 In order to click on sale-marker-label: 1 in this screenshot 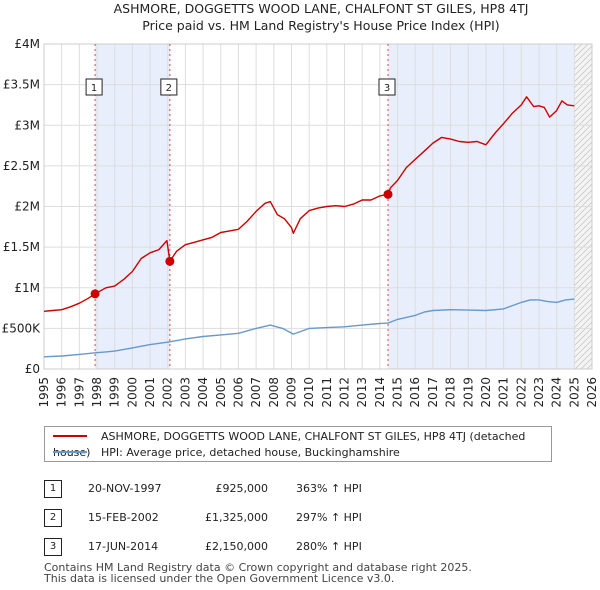, I will do `click(94, 88)`.